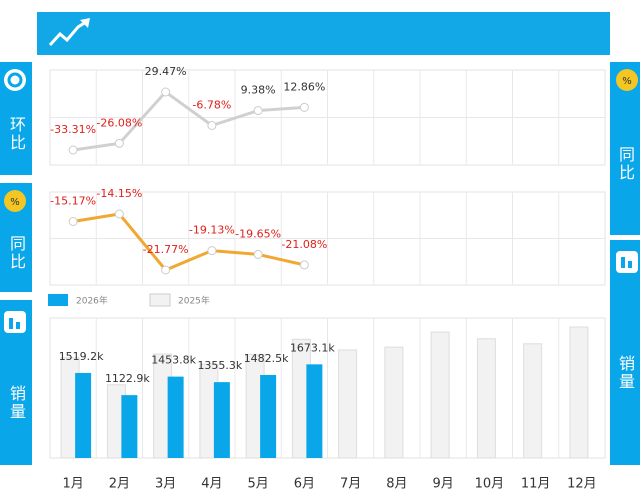 The image size is (640, 498). Describe the element at coordinates (219, 365) in the screenshot. I see `value-label: 1355.3k` at that location.